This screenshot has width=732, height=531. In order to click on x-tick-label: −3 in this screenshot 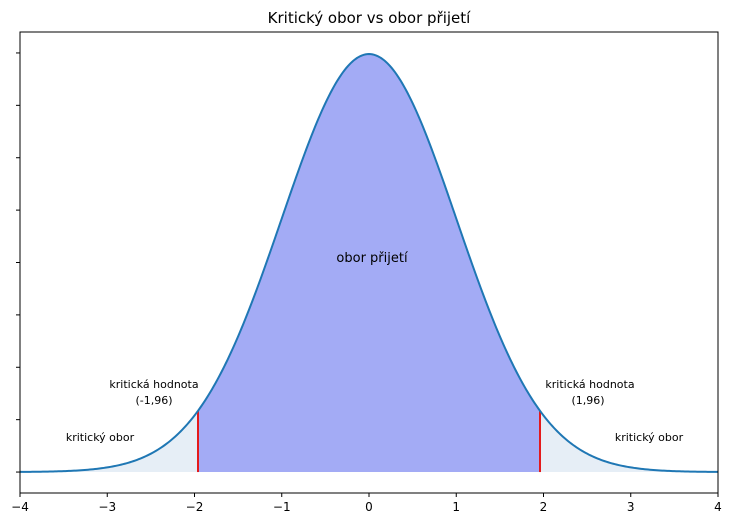, I will do `click(107, 507)`.